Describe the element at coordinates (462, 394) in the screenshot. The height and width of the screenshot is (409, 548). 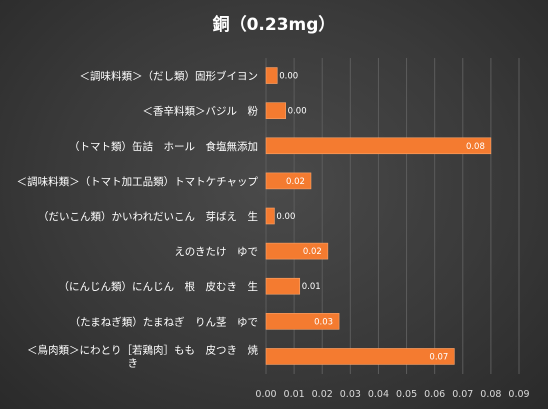
I see `x-tick-label: 0.07` at that location.